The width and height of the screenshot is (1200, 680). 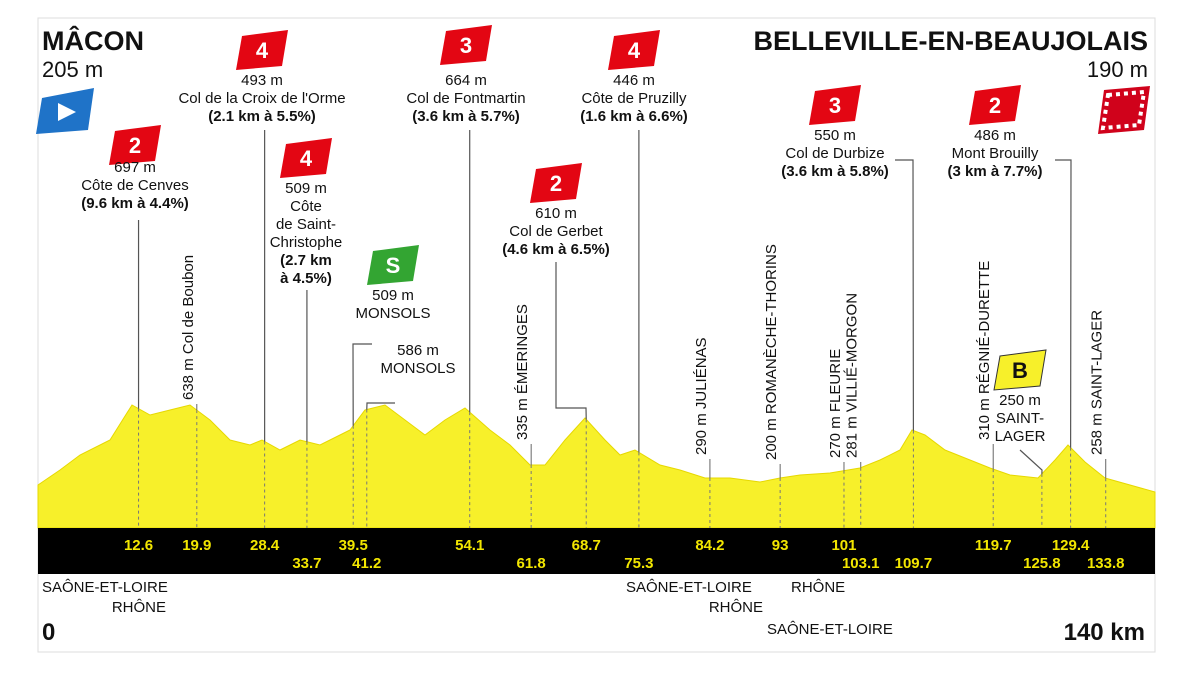 I want to click on climb-altitude: 250 m, so click(x=1020, y=400).